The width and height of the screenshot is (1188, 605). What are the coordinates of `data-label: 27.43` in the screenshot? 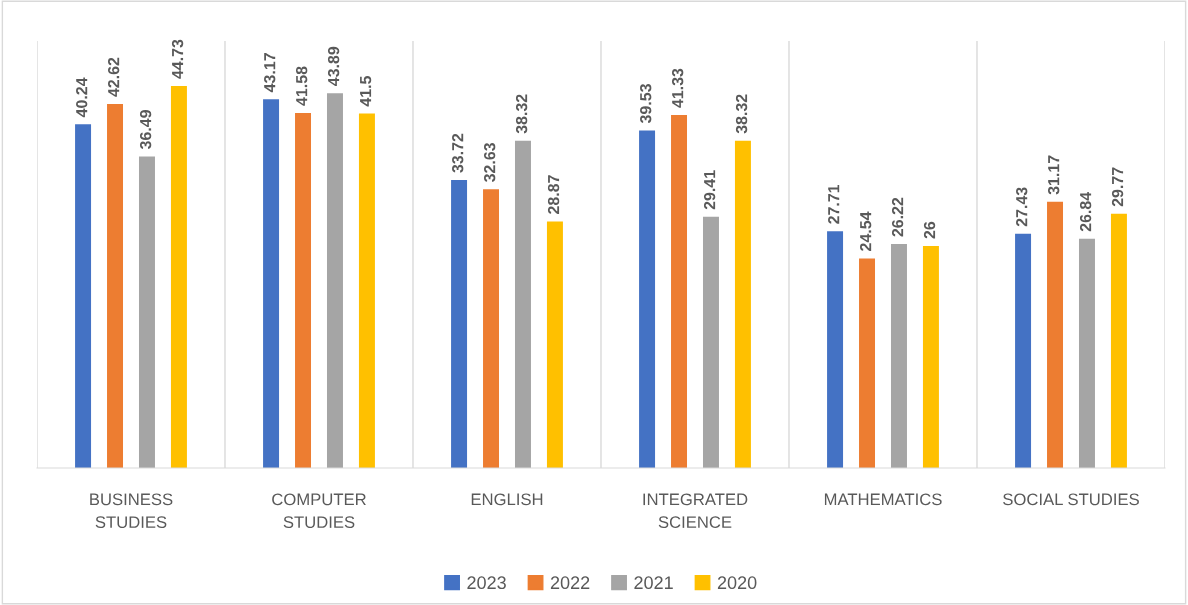 It's located at (1022, 207).